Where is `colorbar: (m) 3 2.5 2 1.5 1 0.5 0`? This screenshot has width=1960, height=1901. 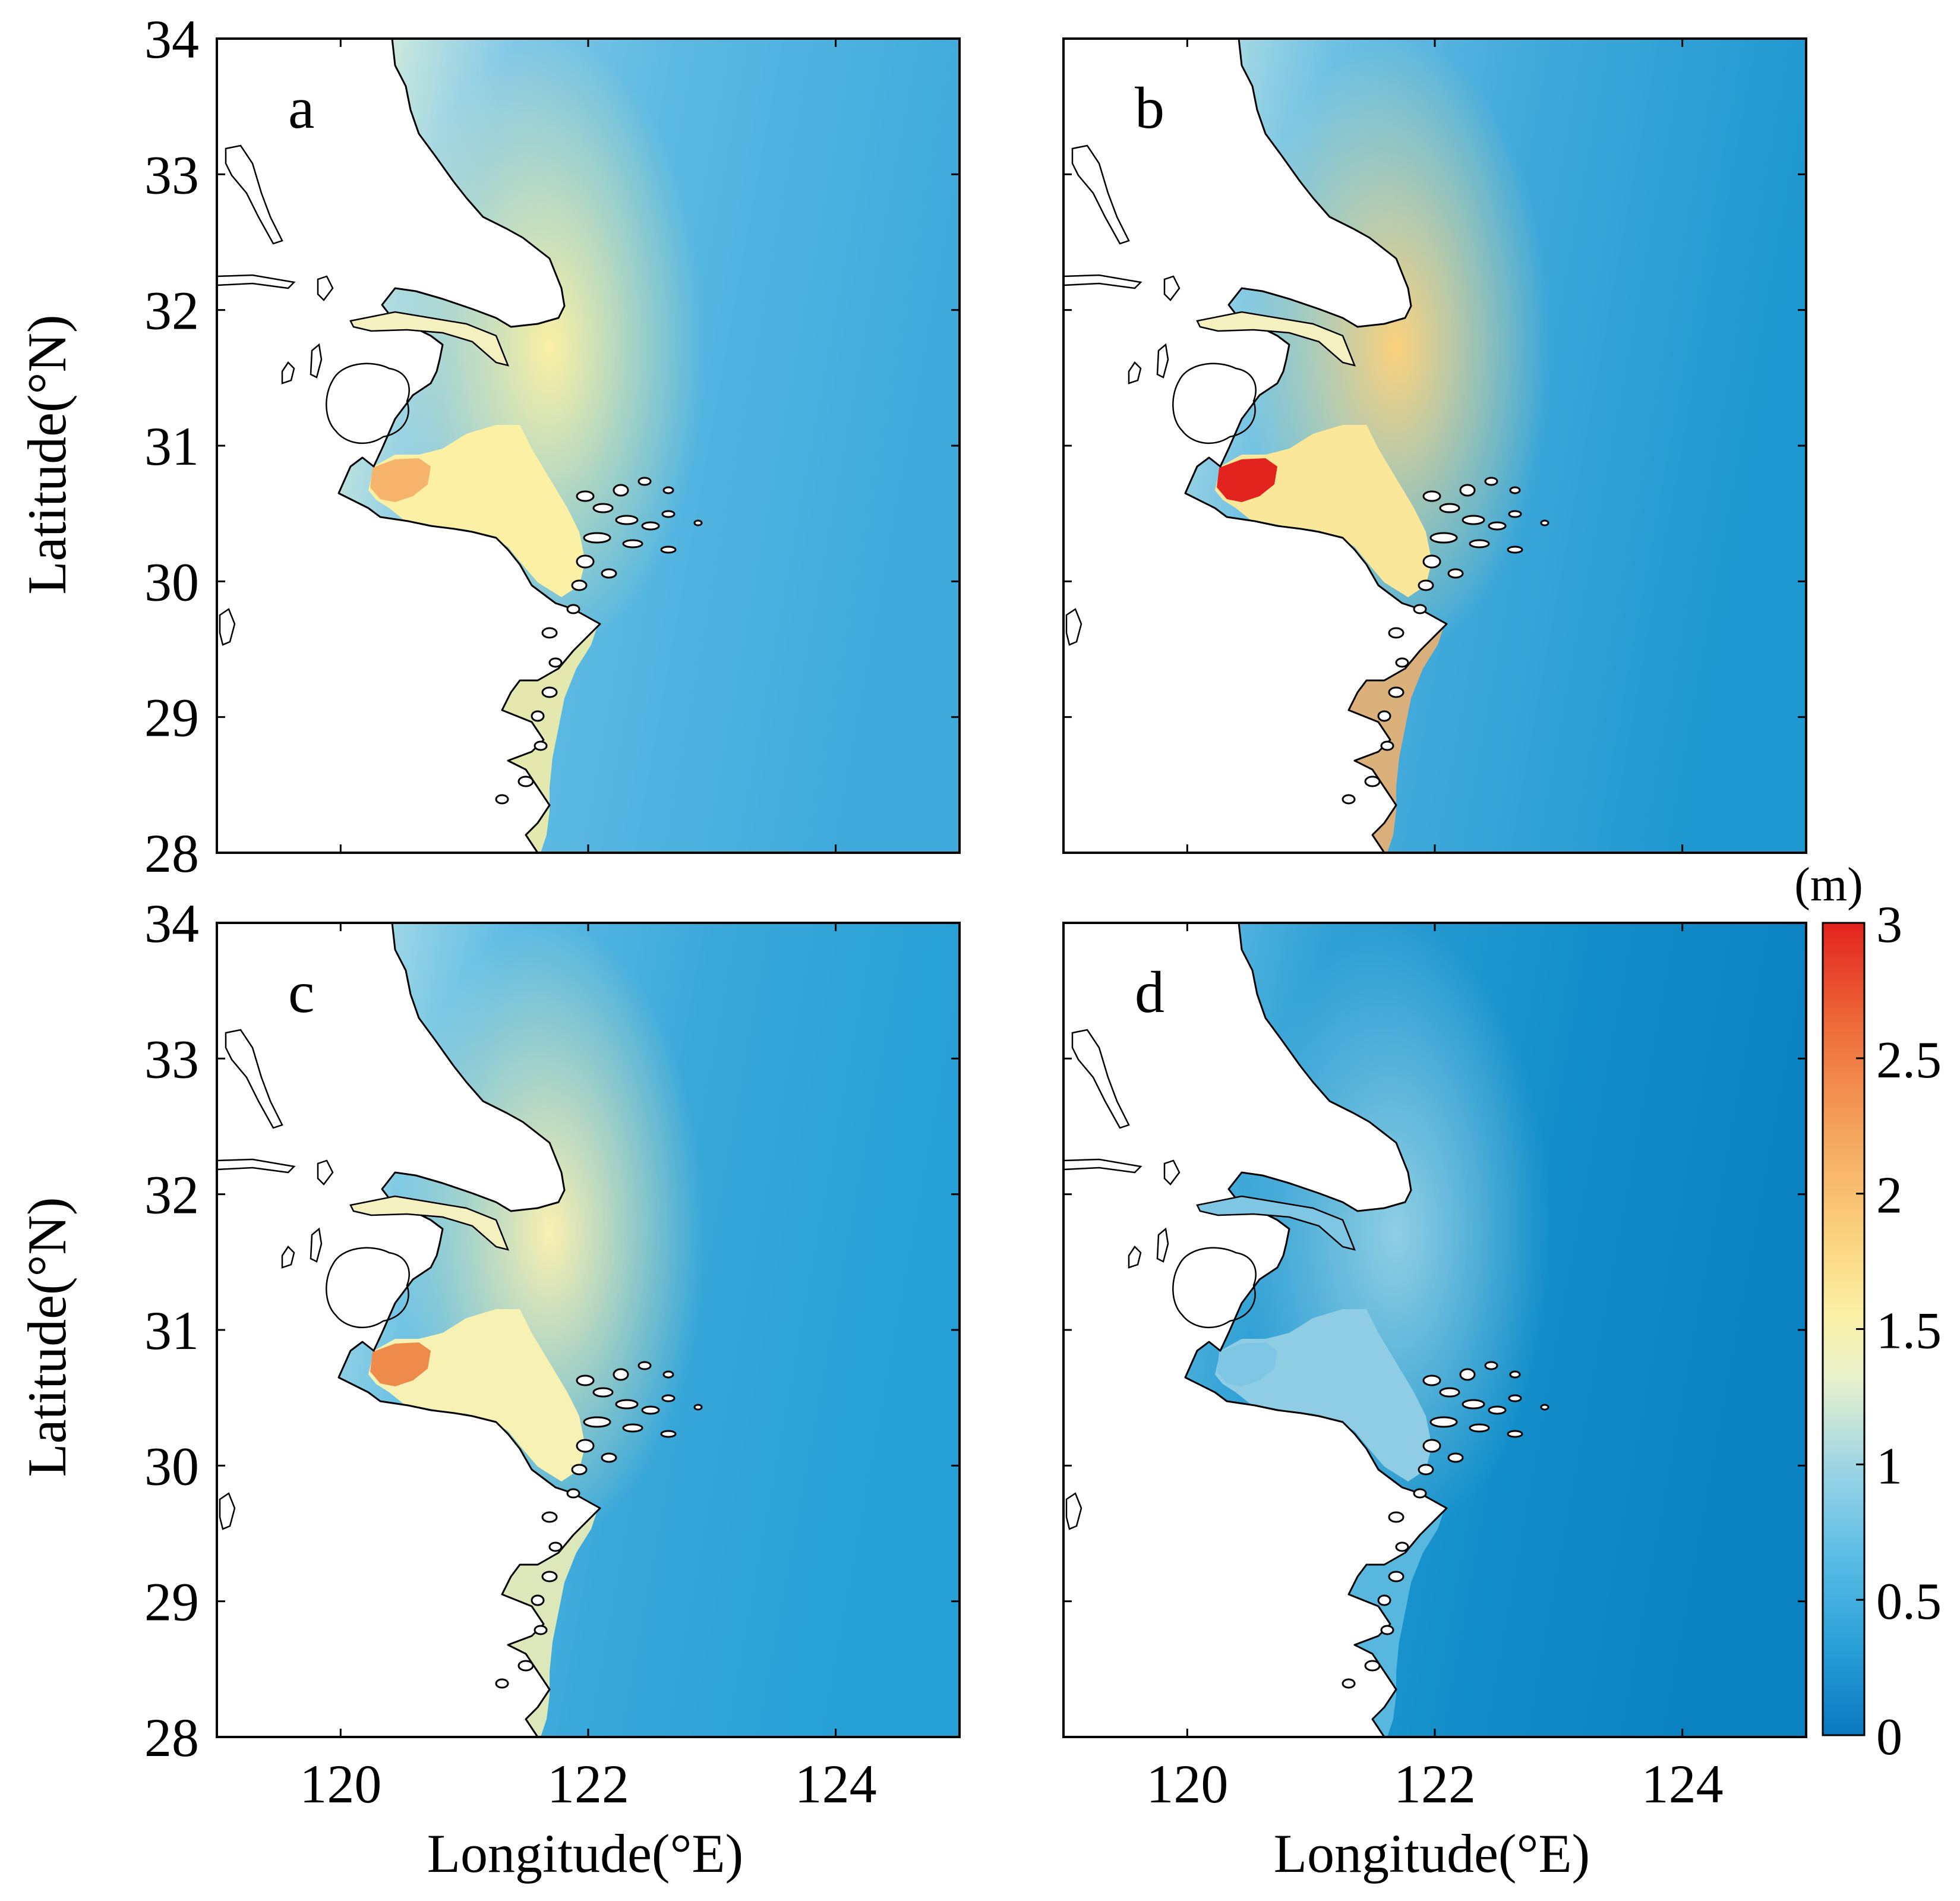
colorbar: (m) 3 2.5 2 1.5 1 0.5 0 is located at coordinates (1868, 1312).